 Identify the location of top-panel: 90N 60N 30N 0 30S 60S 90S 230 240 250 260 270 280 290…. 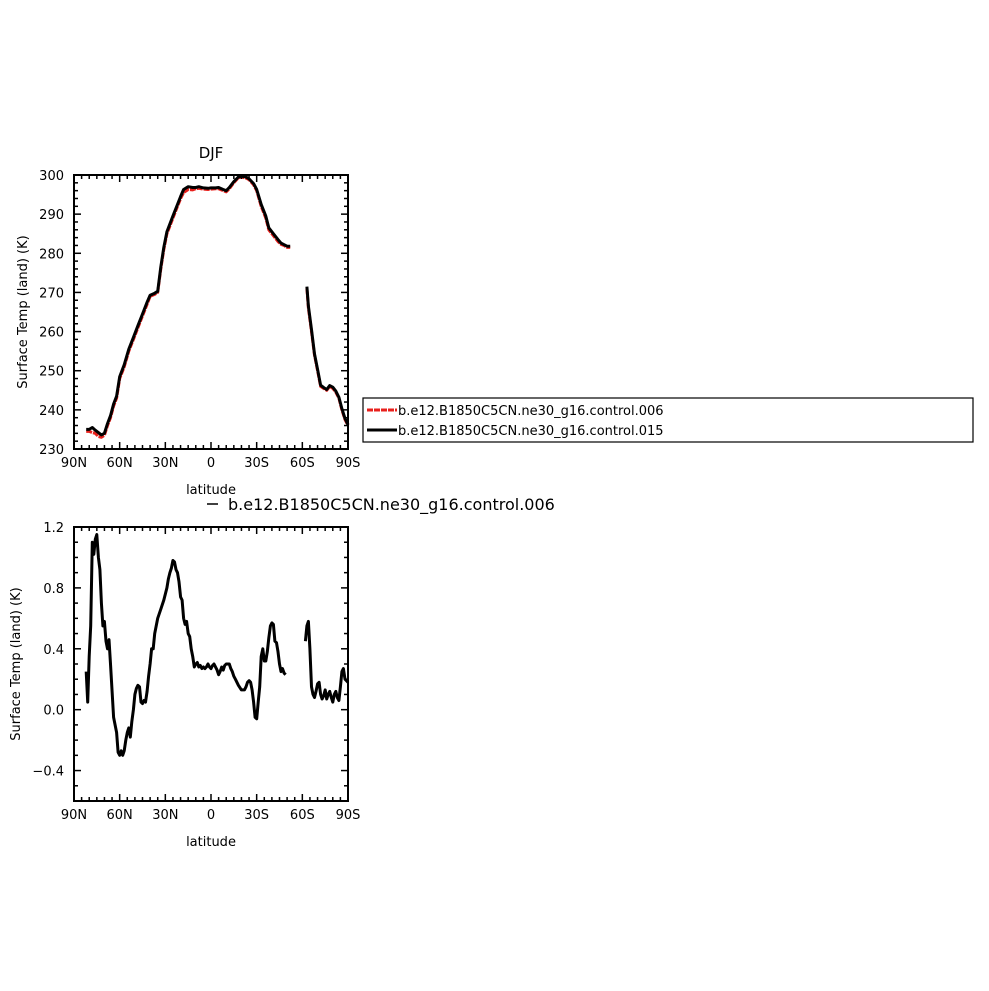
(188, 321).